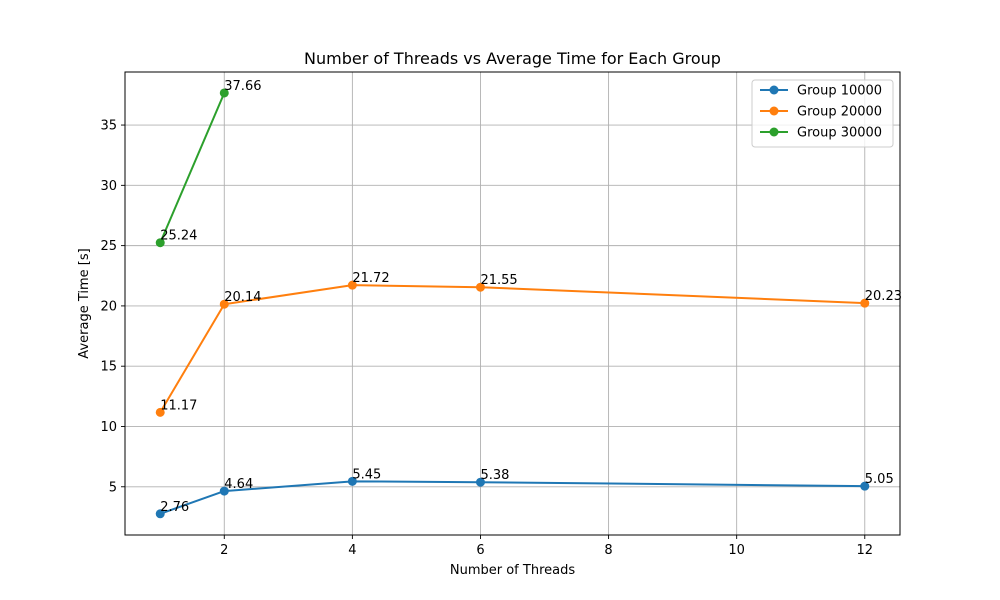 Image resolution: width=1000 pixels, height=600 pixels. What do you see at coordinates (366, 474) in the screenshot?
I see `data-label: 5.45` at bounding box center [366, 474].